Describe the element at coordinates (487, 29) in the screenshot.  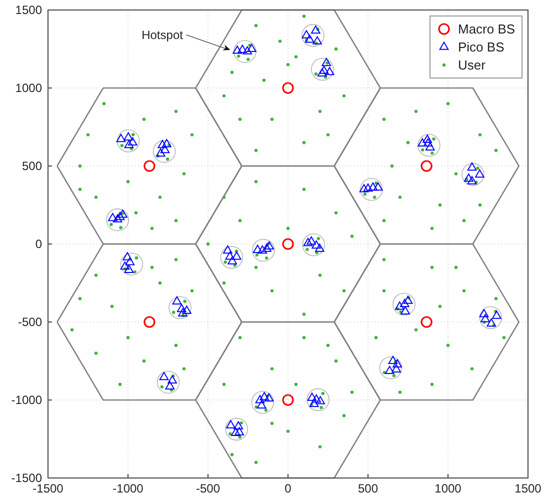
I see `legend-label: Macro BS` at that location.